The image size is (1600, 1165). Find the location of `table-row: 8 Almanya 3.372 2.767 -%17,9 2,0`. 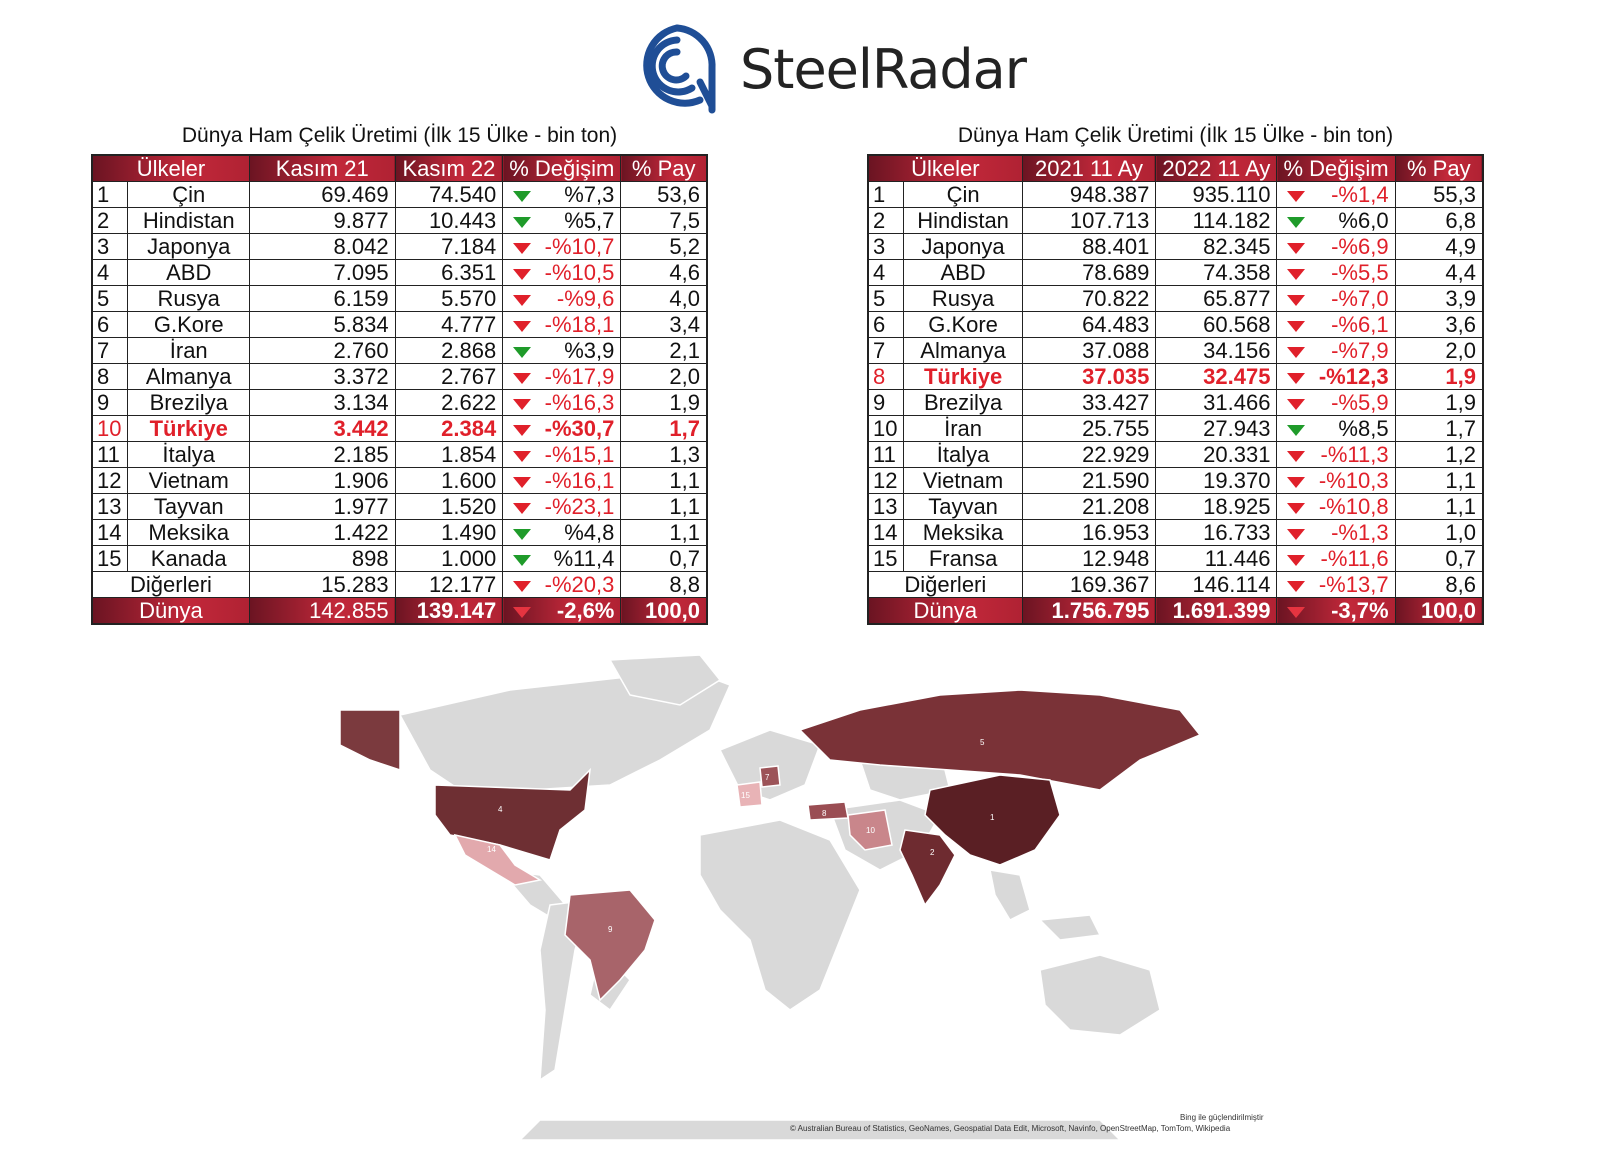

table-row: 8 Almanya 3.372 2.767 -%17,9 2,0 is located at coordinates (399, 376).